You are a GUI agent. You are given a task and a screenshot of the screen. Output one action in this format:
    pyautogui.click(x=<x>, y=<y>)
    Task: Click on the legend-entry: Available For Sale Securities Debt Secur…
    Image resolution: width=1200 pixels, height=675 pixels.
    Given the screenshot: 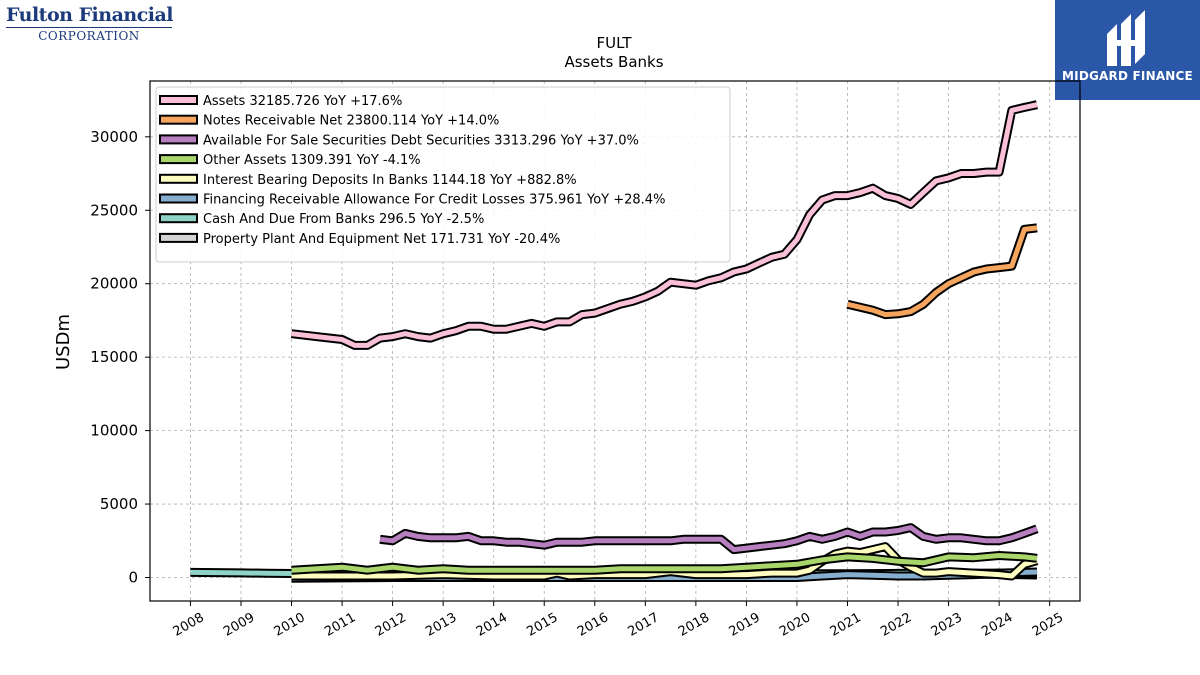 What is the action you would take?
    pyautogui.click(x=399, y=140)
    